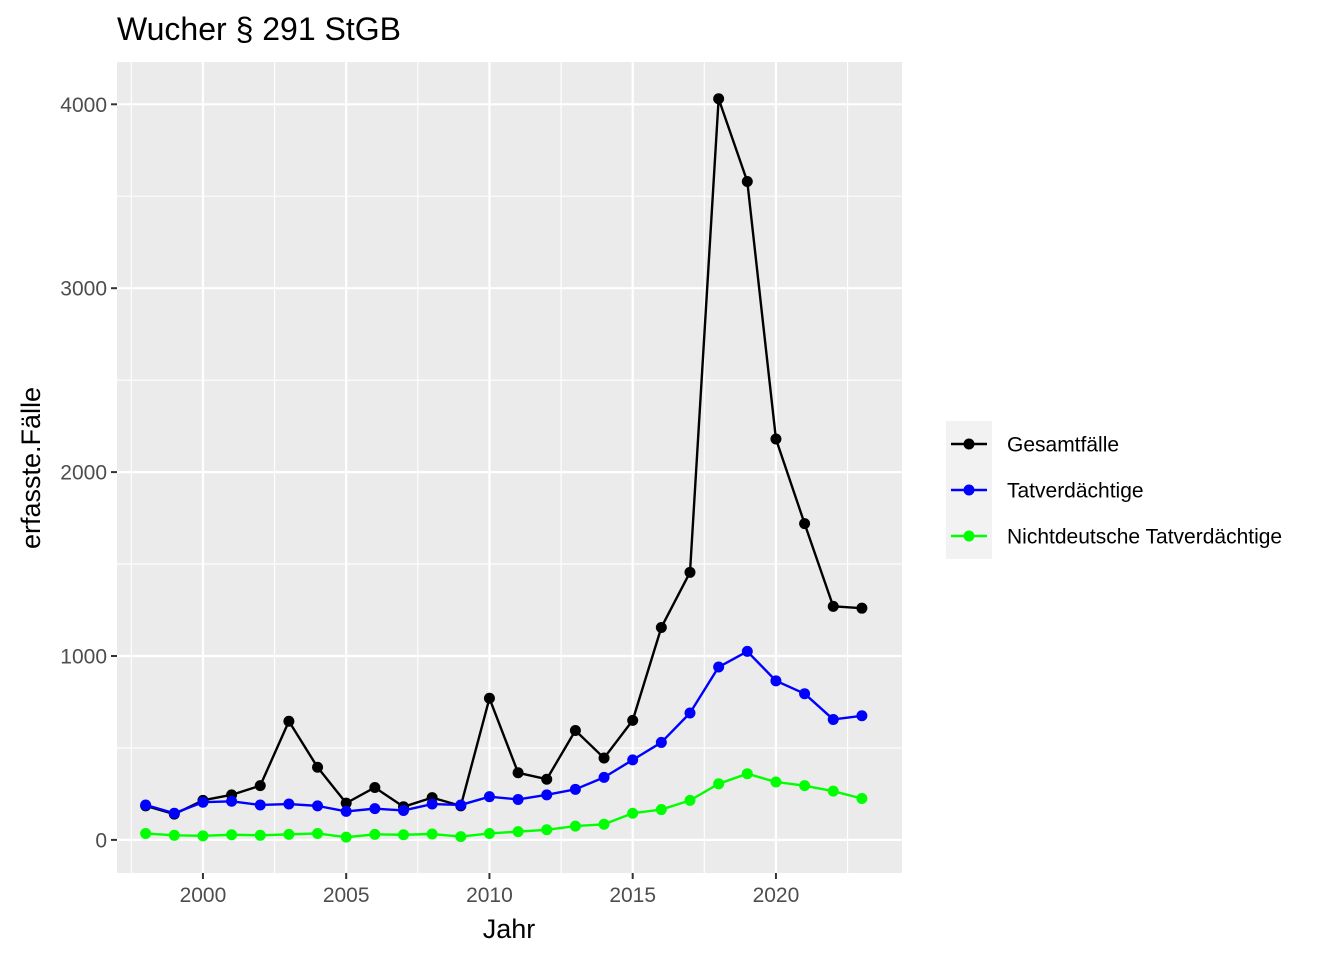 Image resolution: width=1344 pixels, height=960 pixels. What do you see at coordinates (83, 473) in the screenshot?
I see `y-tick-label: 2000` at bounding box center [83, 473].